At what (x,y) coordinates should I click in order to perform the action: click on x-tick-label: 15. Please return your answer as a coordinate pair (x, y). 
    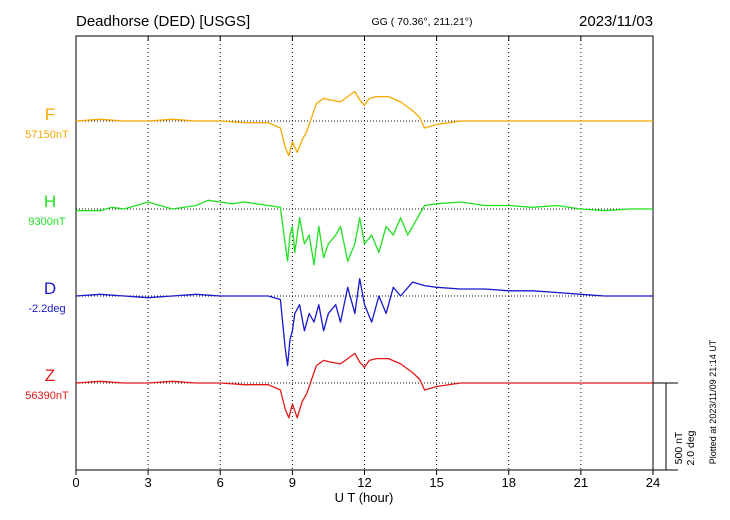
    Looking at the image, I should click on (436, 482).